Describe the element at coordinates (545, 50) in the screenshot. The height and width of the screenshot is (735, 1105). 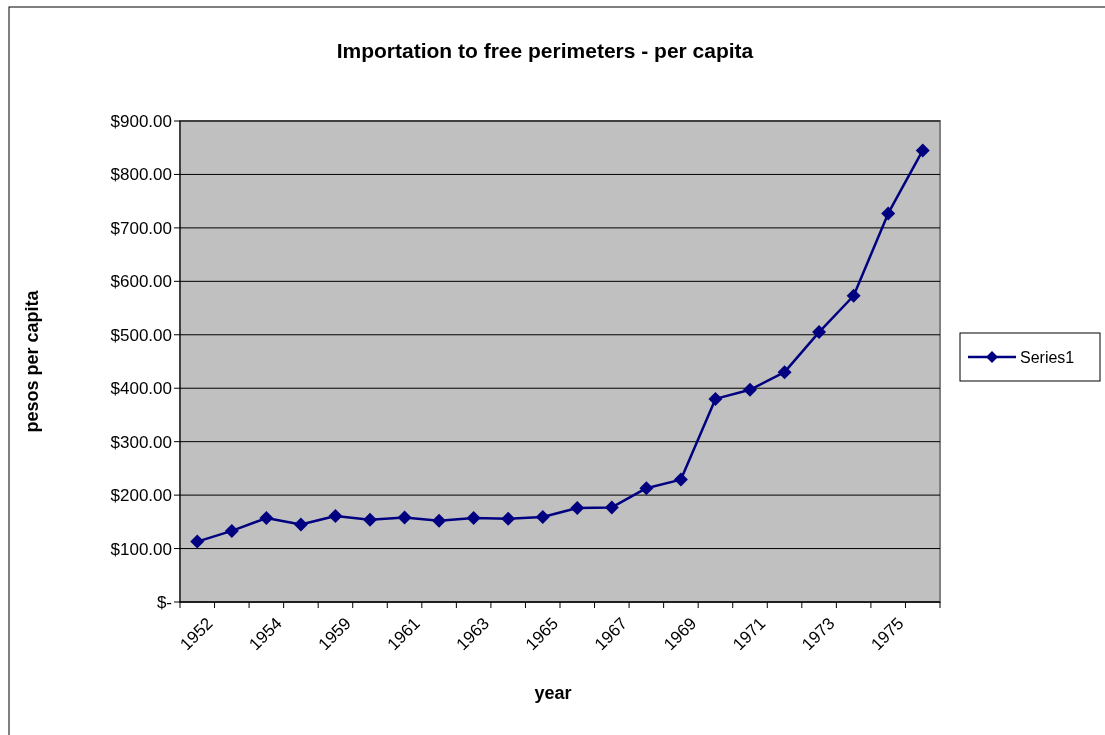
I see `chart-title: Importation to free perimeters - per capita` at that location.